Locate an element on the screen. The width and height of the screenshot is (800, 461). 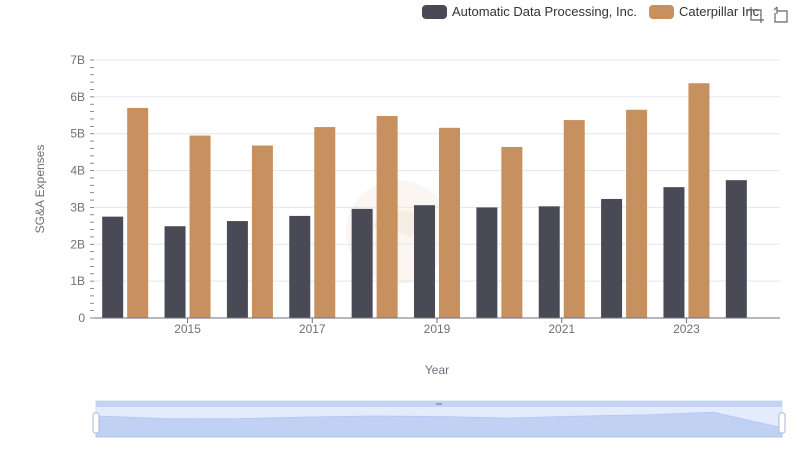
bar-caterpillar-2015 is located at coordinates (200, 226).